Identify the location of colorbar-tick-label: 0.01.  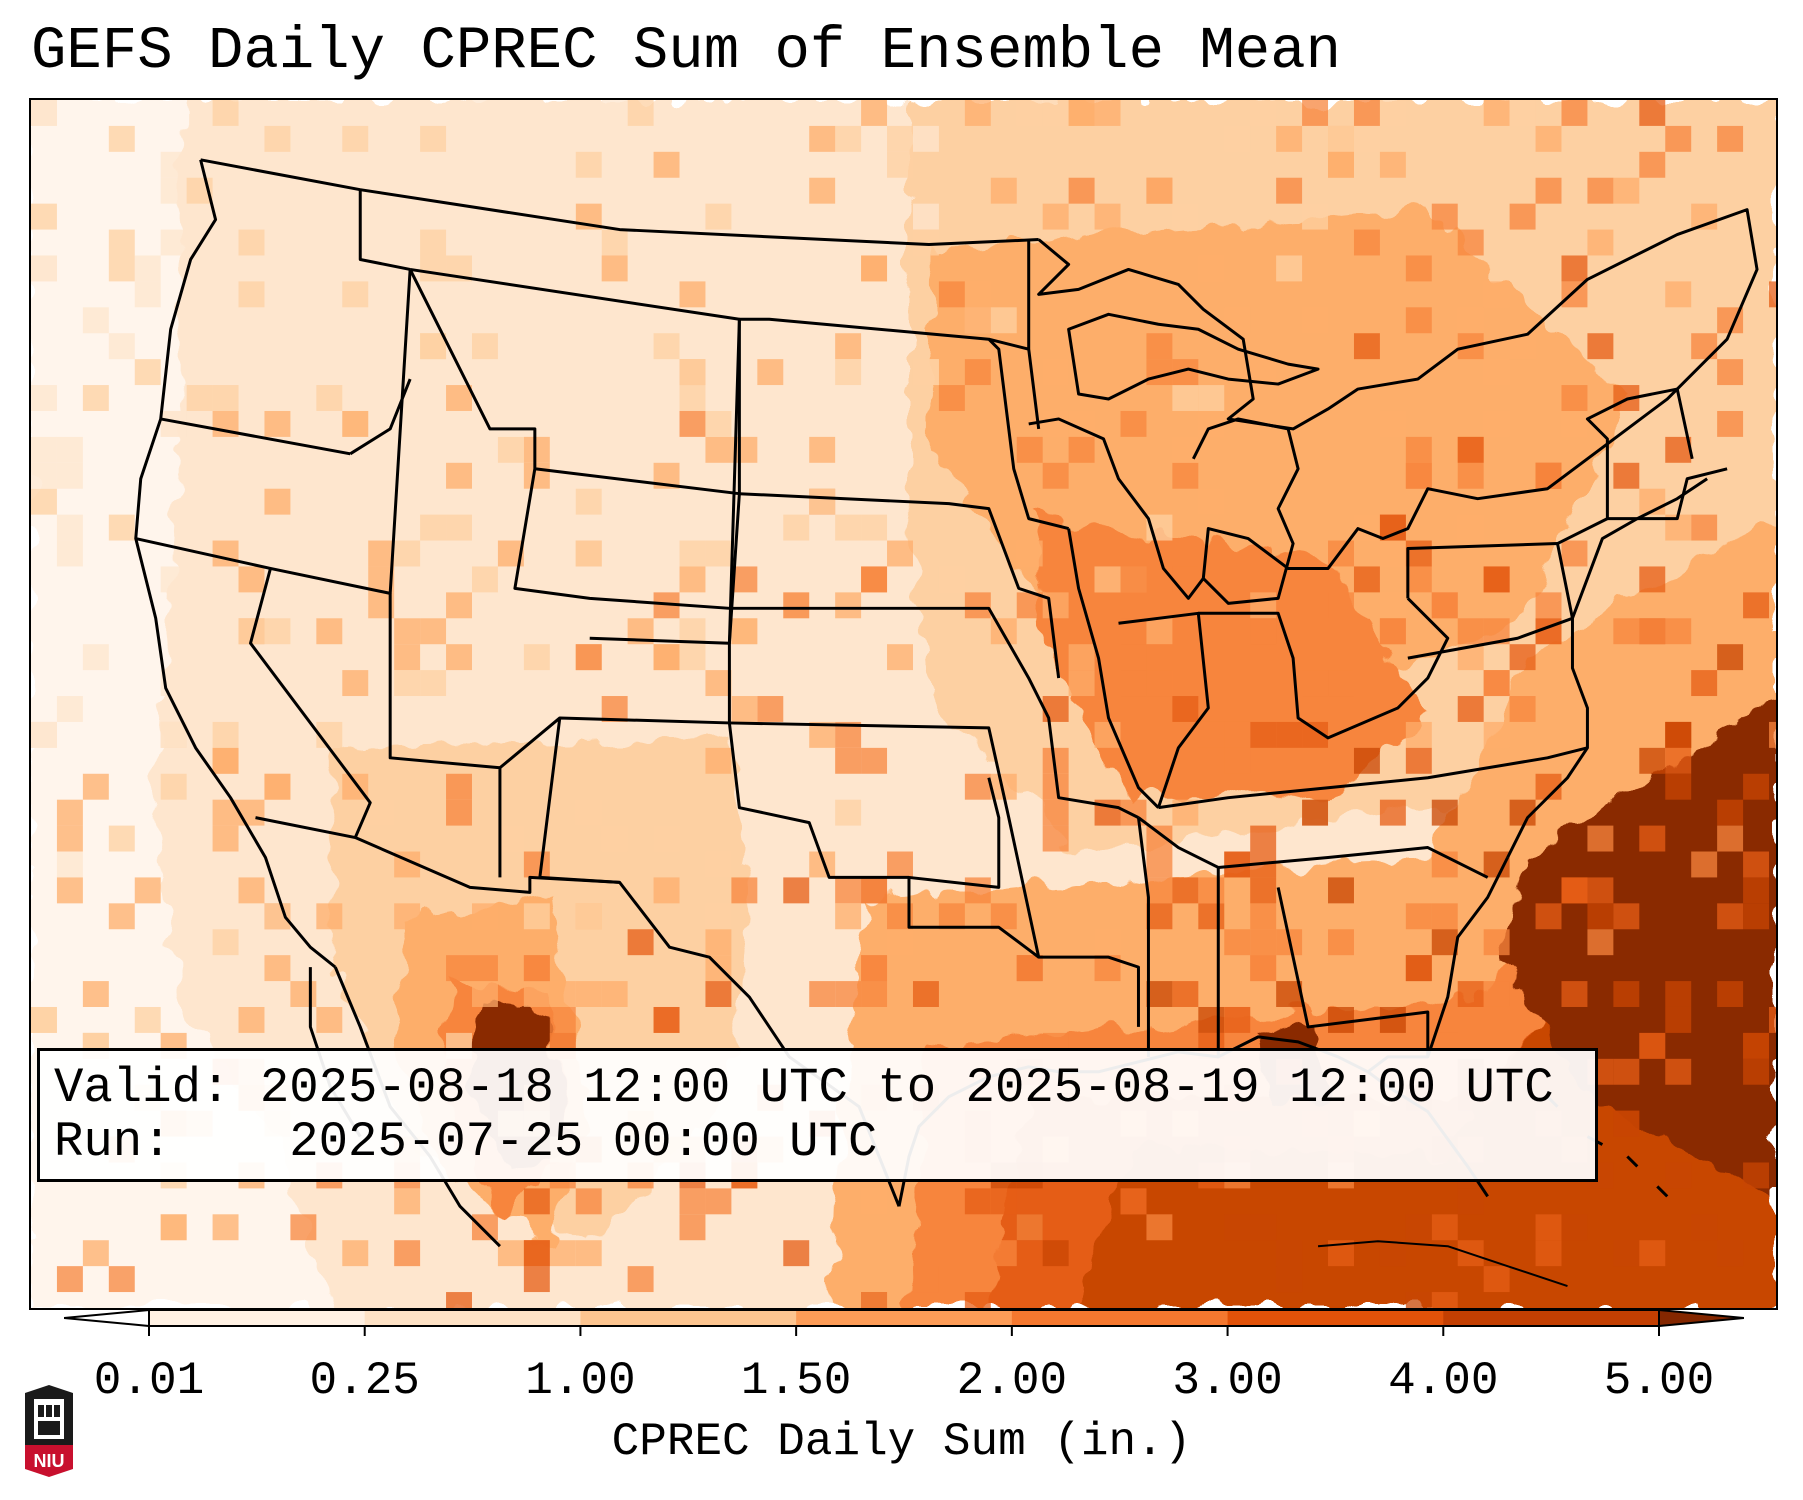
(149, 1381).